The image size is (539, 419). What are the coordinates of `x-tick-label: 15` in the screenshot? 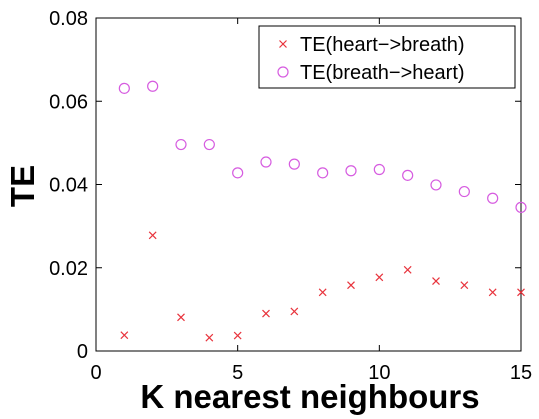 It's located at (521, 373).